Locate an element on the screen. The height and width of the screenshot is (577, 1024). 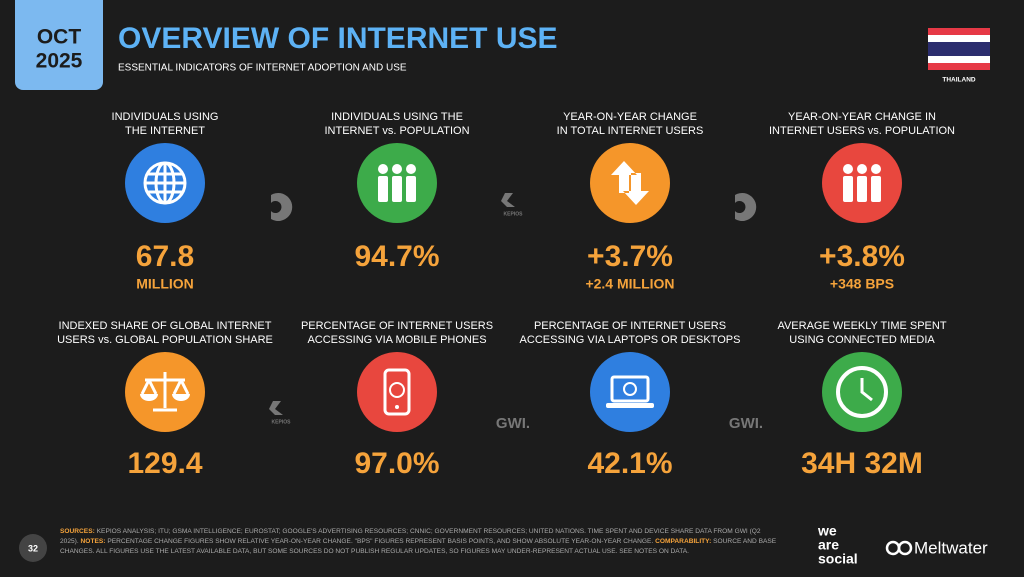
brand-line: social is located at coordinates (838, 559).